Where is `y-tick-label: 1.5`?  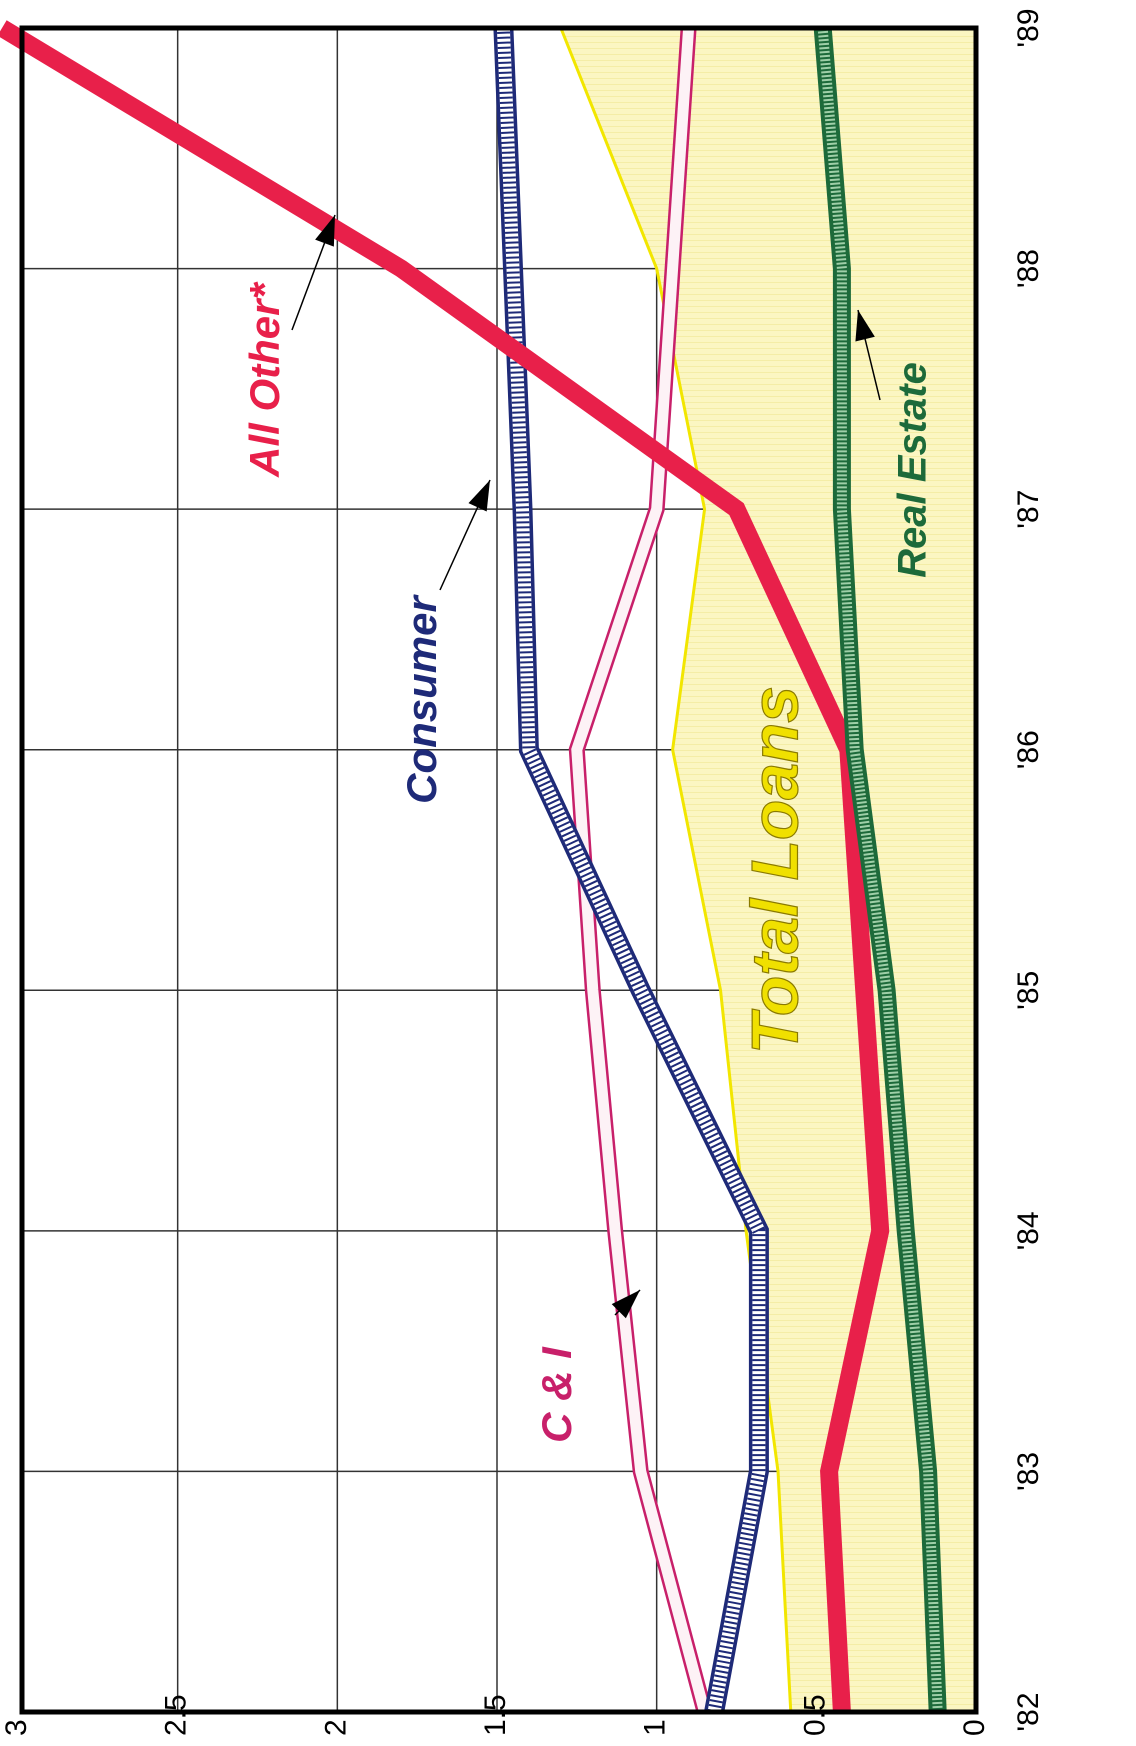 y-tick-label: 1.5 is located at coordinates (495, 1715).